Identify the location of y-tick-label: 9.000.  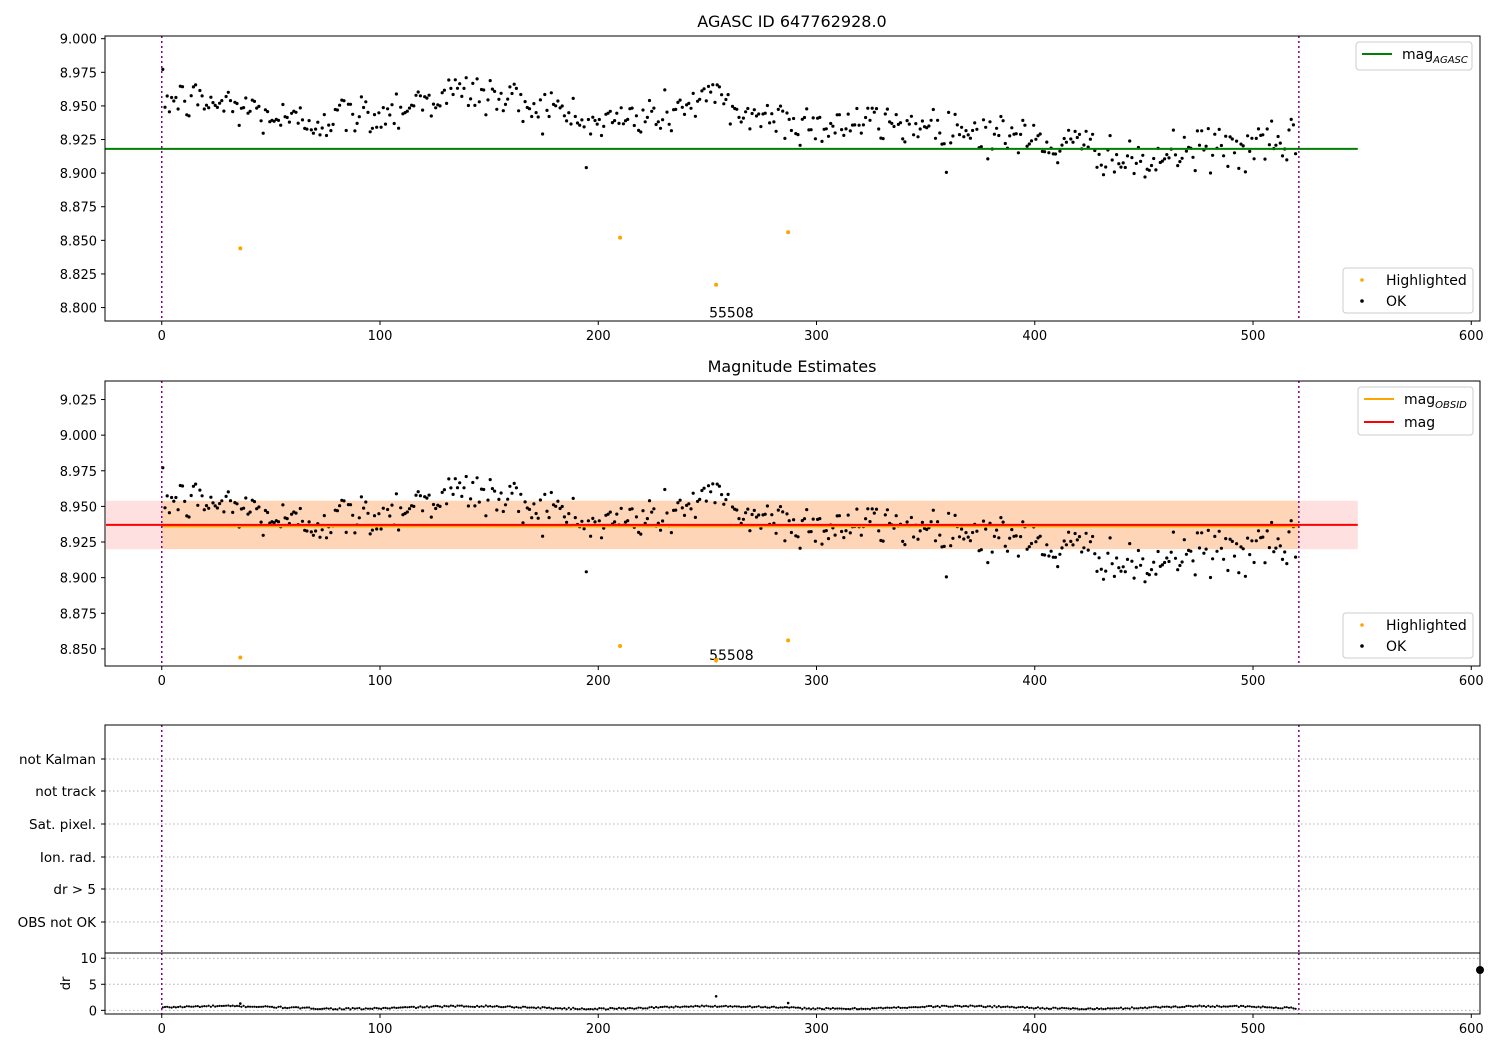
(78, 436).